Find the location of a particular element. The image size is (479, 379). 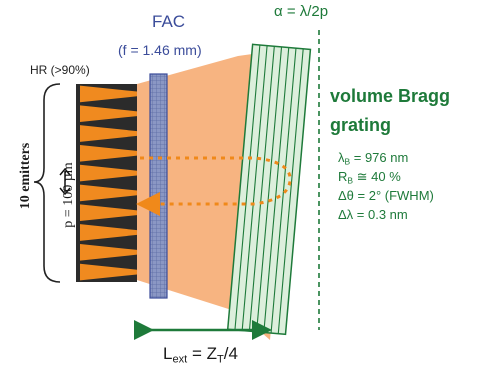

alpha-label: α = λ/2p is located at coordinates (301, 11).